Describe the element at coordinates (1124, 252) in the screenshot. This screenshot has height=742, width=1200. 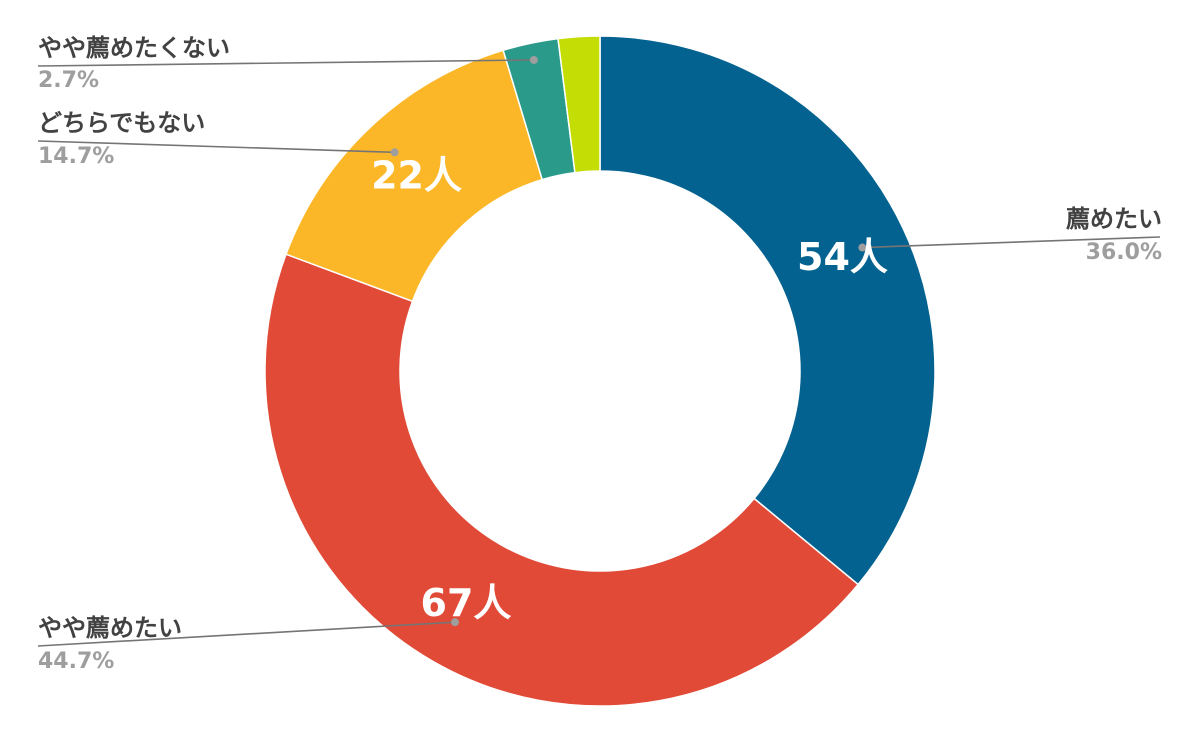
I see `percent-label-0: 36.0%` at that location.